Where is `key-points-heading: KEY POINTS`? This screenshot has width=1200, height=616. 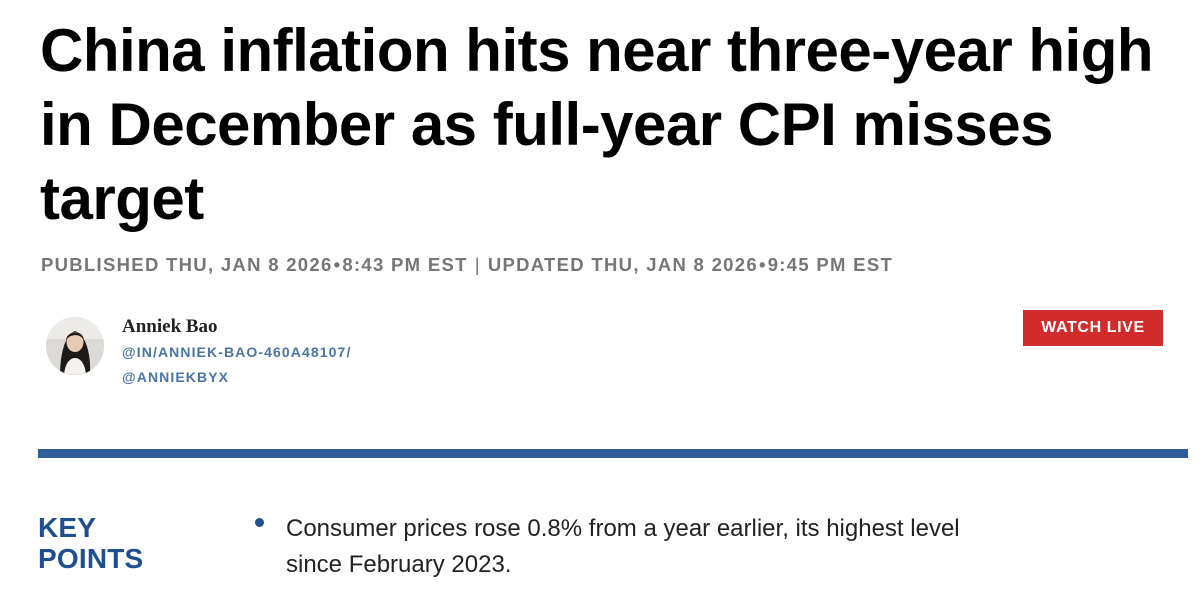 key-points-heading: KEY POINTS is located at coordinates (138, 543).